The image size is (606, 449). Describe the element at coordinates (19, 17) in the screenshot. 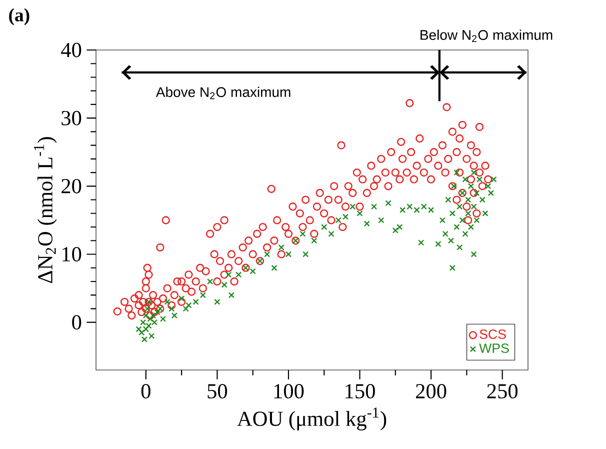

I see `chart-title: (a)` at that location.